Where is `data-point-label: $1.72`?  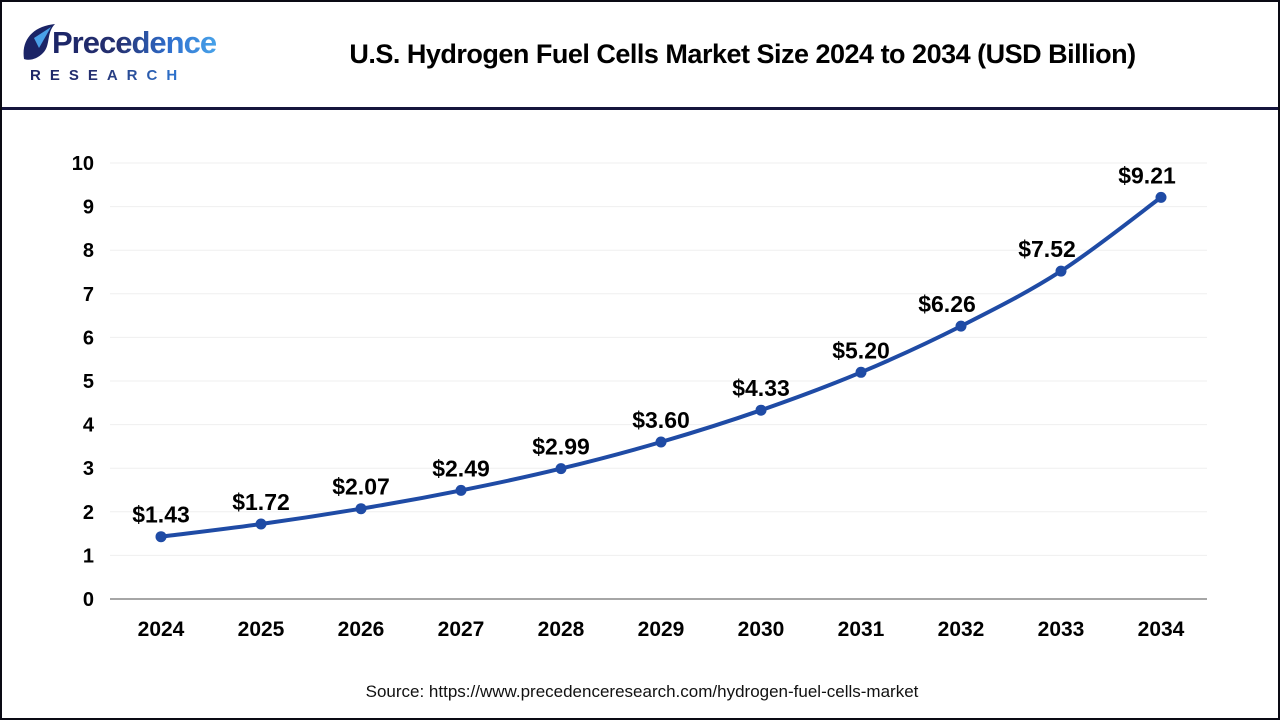 data-point-label: $1.72 is located at coordinates (261, 502).